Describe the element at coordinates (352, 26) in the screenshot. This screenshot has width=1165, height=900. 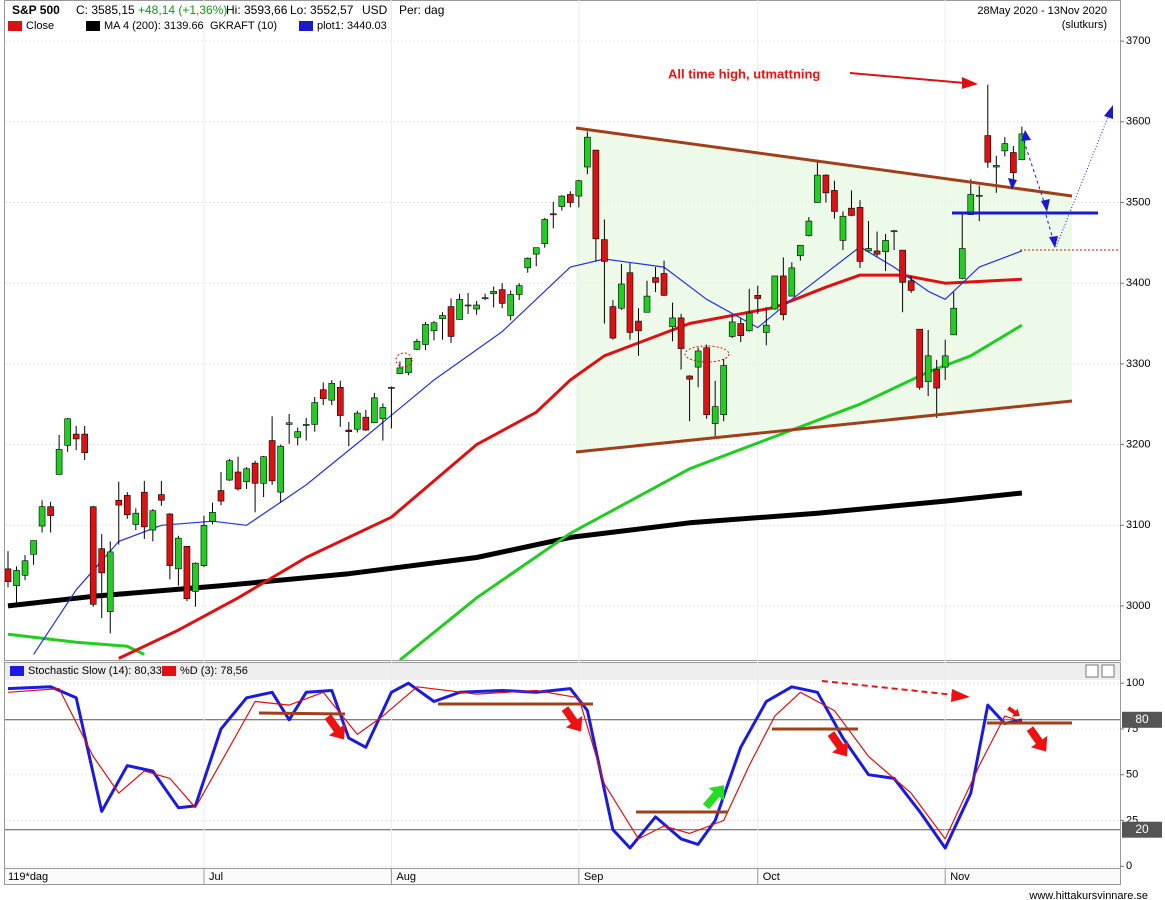
I see `legend-label: plot1: 3440.03` at that location.